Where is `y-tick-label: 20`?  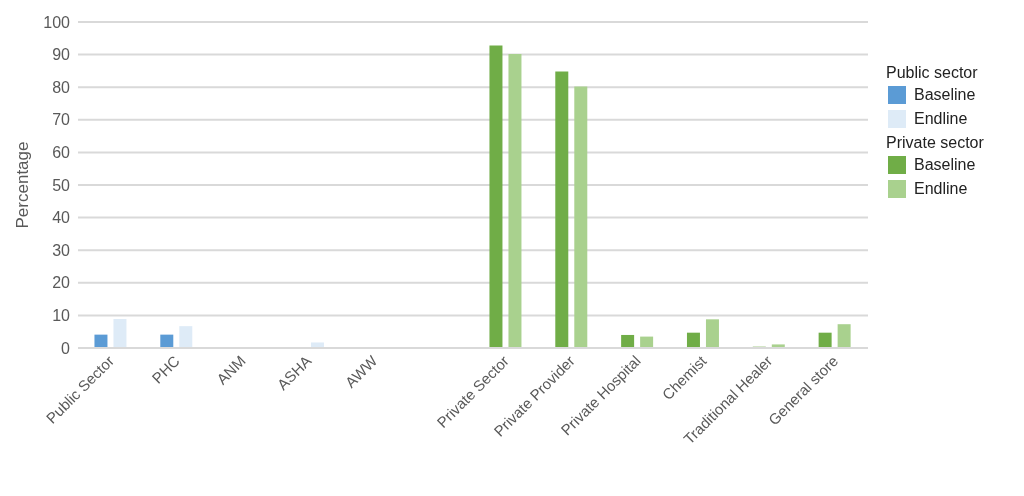
y-tick-label: 20 is located at coordinates (61, 283).